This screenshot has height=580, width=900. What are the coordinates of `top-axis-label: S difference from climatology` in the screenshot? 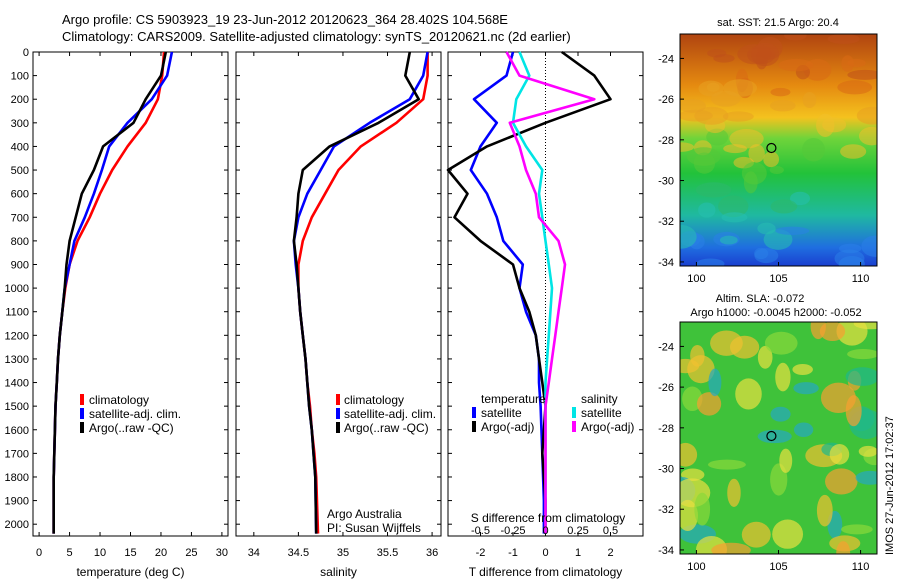 It's located at (548, 518).